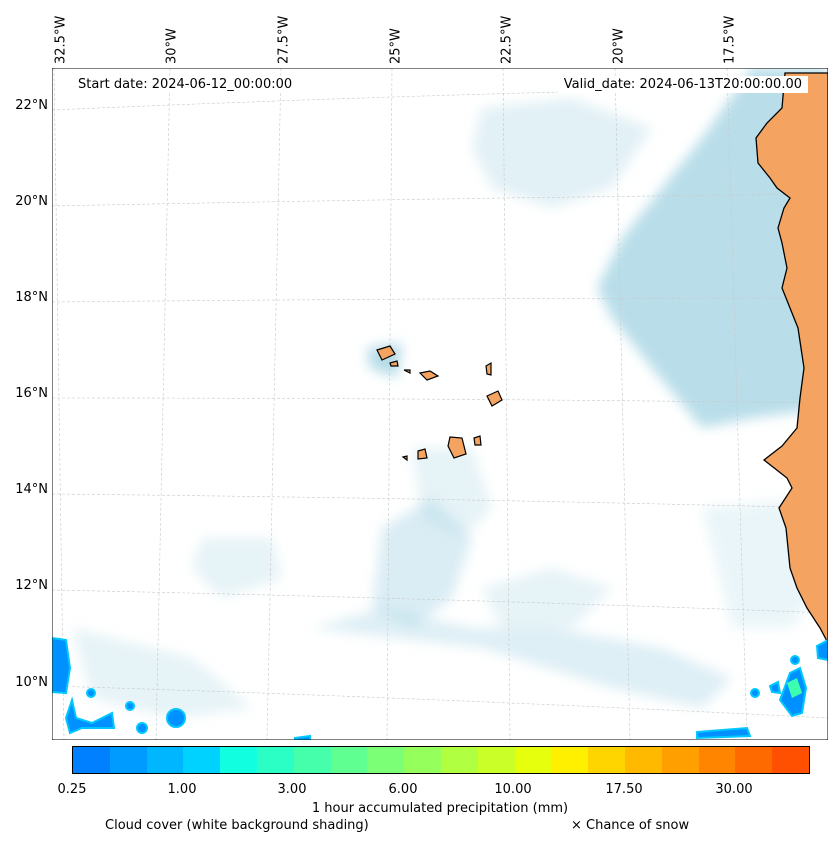 The image size is (837, 844). Describe the element at coordinates (734, 789) in the screenshot. I see `colorbar-tick-30-00: 30.00` at that location.